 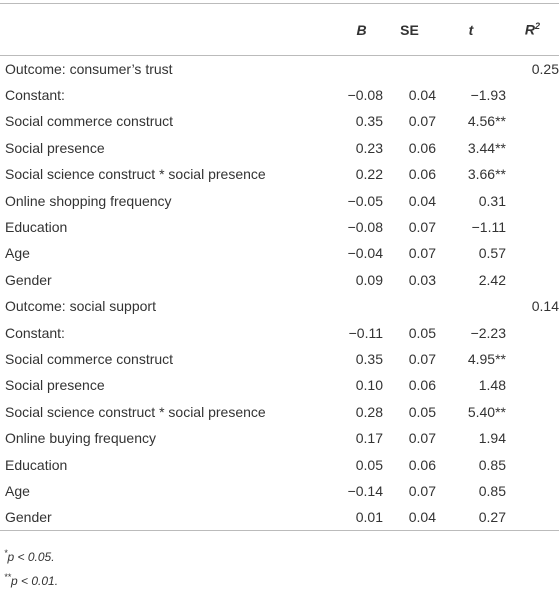 I want to click on cell-value: 1.48, so click(x=492, y=385).